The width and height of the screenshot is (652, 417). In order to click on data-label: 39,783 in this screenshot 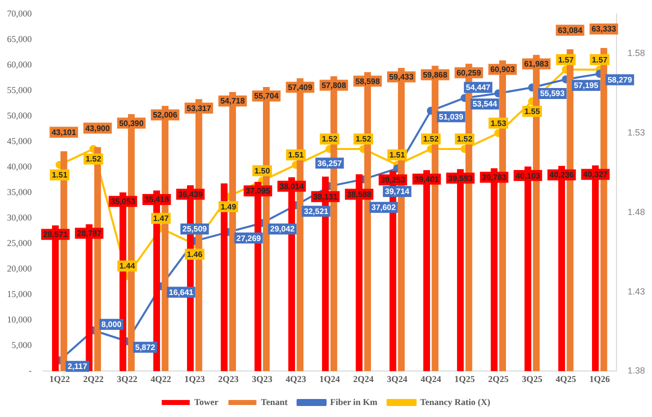, I will do `click(494, 177)`.